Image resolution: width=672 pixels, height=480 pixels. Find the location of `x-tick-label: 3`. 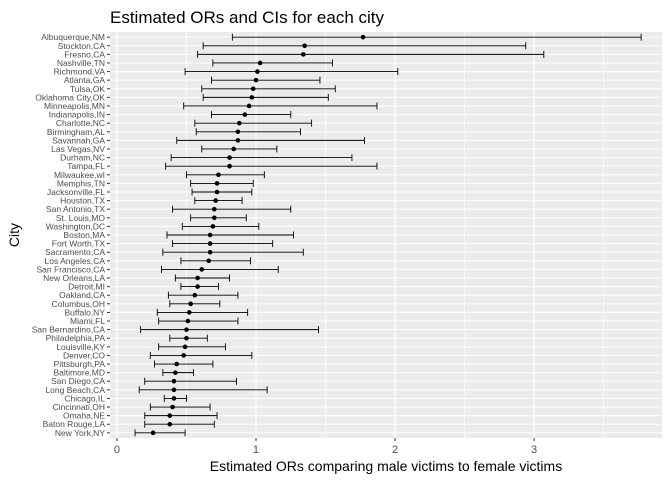

x-tick-label: 3 is located at coordinates (534, 450).